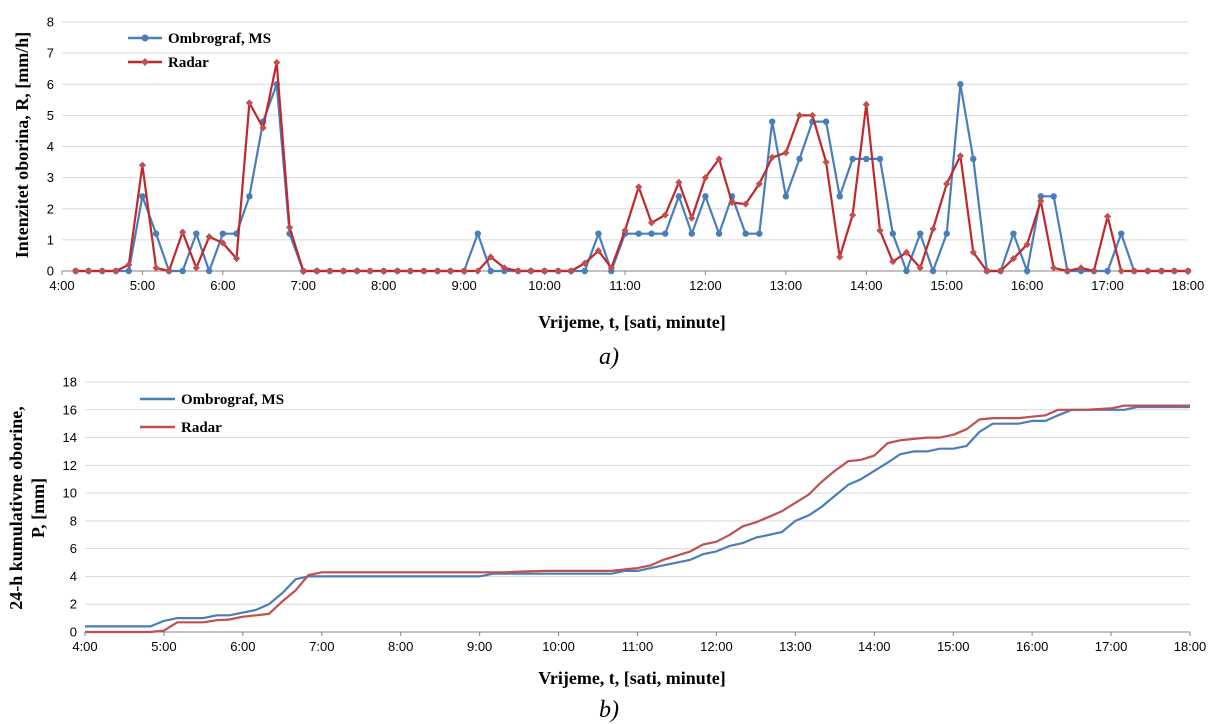  I want to click on panel-label-b: b), so click(609, 710).